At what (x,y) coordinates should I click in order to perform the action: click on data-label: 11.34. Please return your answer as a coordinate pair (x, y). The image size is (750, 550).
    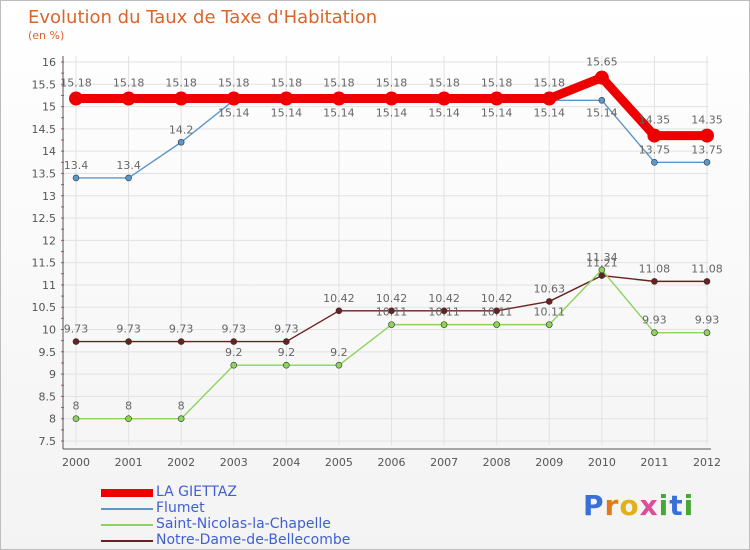
    Looking at the image, I should click on (602, 257).